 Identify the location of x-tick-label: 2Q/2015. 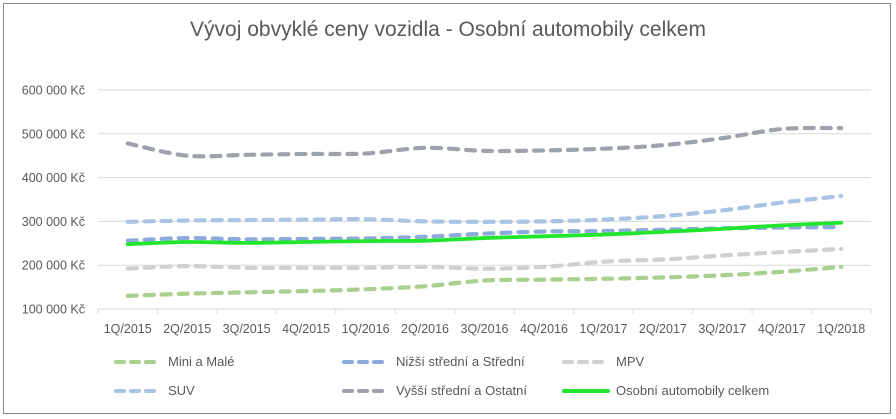
(187, 329).